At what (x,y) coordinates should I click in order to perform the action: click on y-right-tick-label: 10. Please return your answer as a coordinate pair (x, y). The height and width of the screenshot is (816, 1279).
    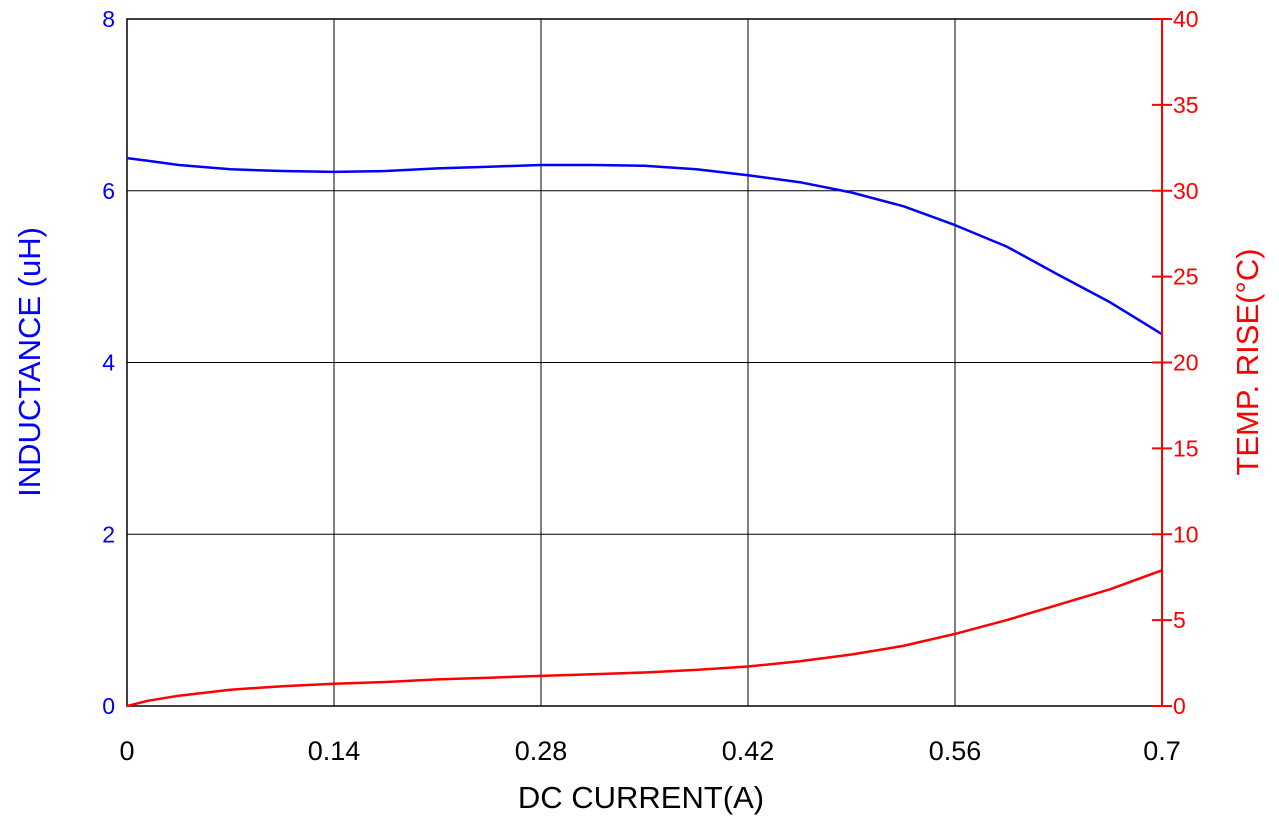
    Looking at the image, I should click on (1186, 534).